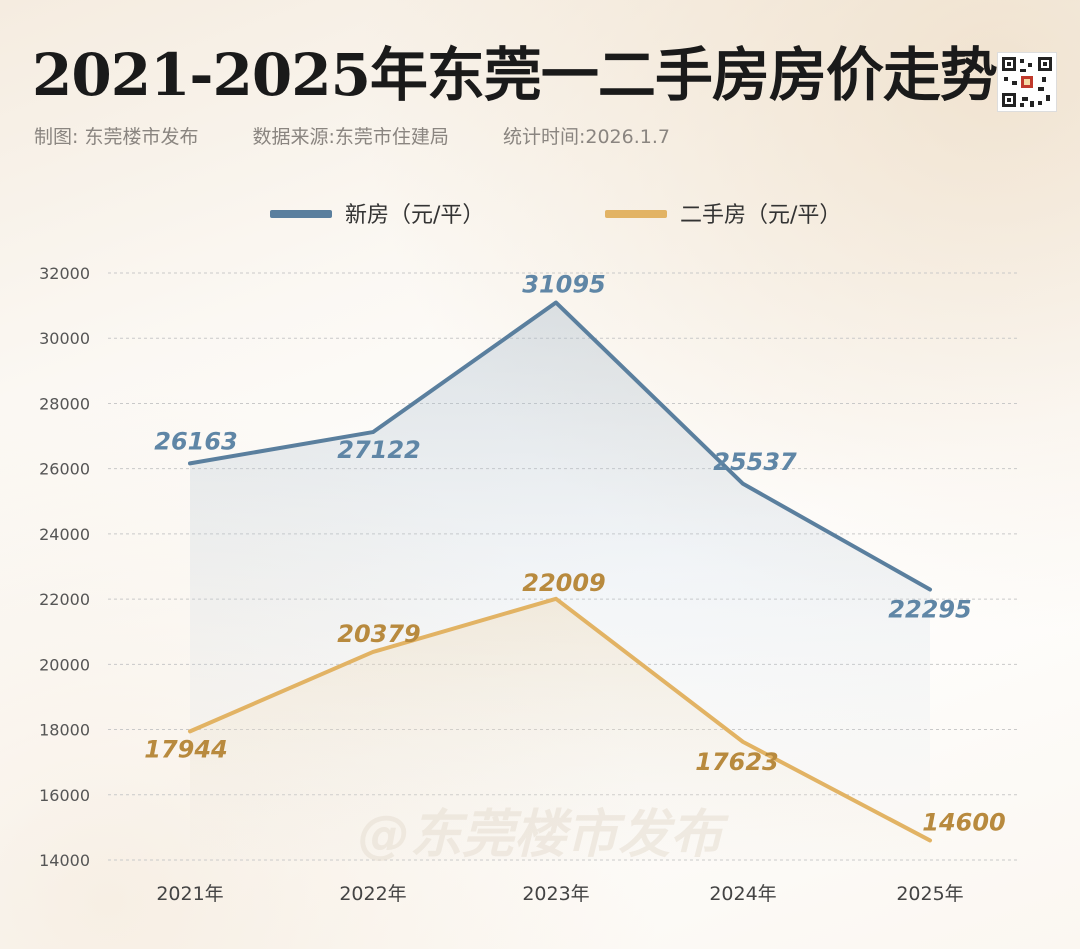  Describe the element at coordinates (379, 634) in the screenshot. I see `data-label-s1-1: 20379` at that location.